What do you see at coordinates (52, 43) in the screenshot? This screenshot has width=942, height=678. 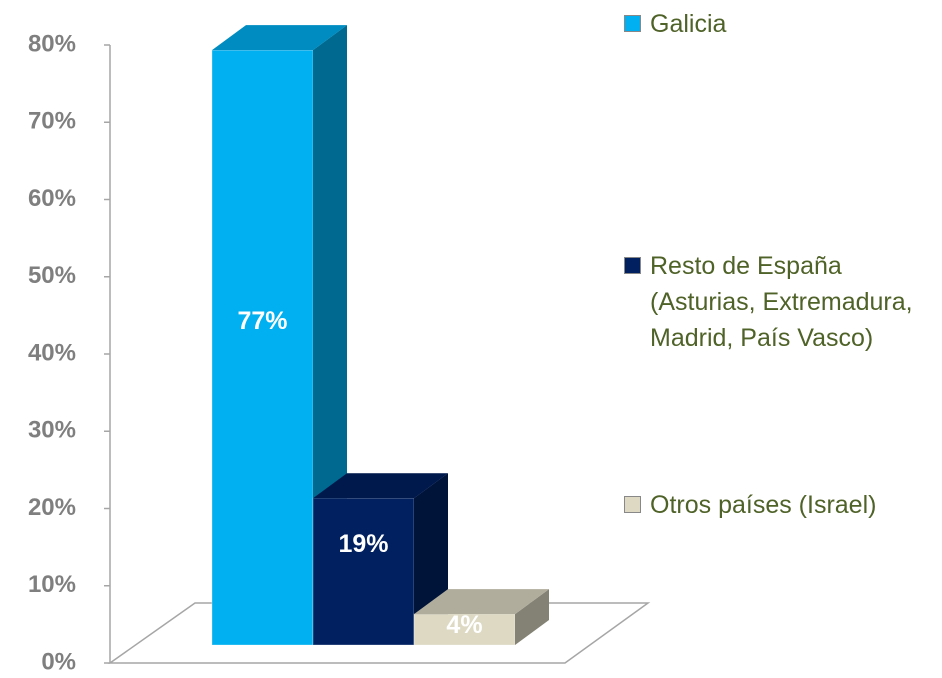 I see `y-tick-label: 80%` at bounding box center [52, 43].